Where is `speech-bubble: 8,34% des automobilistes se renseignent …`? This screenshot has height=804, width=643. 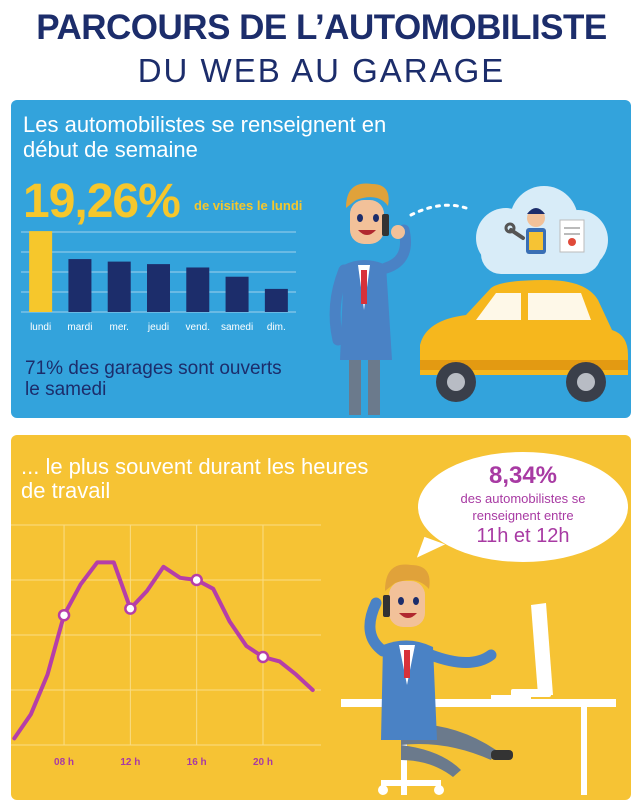 speech-bubble: 8,34% des automobilistes se renseignent … is located at coordinates (523, 507).